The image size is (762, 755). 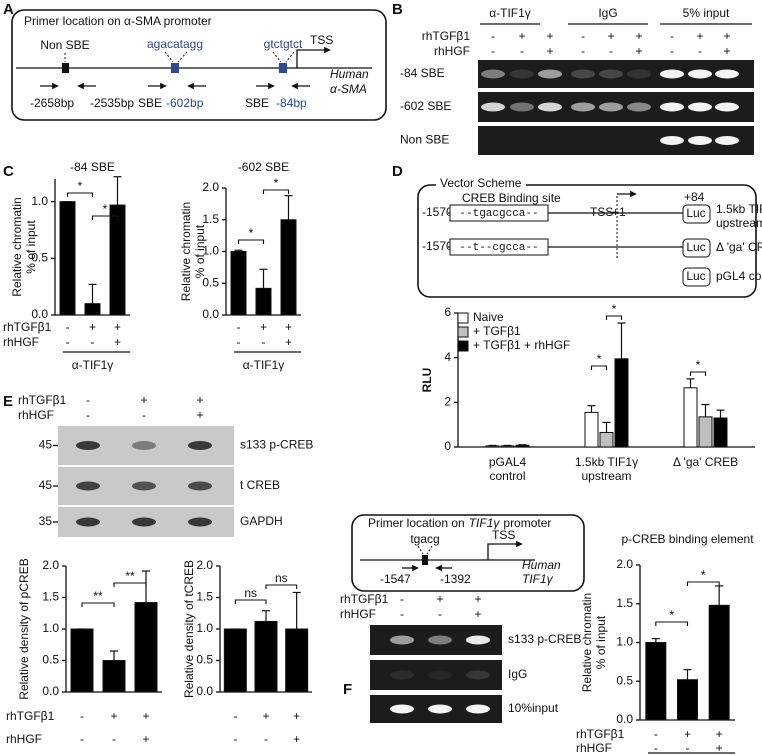 I want to click on x-axis-label: α-TIF1γ, so click(x=93, y=365).